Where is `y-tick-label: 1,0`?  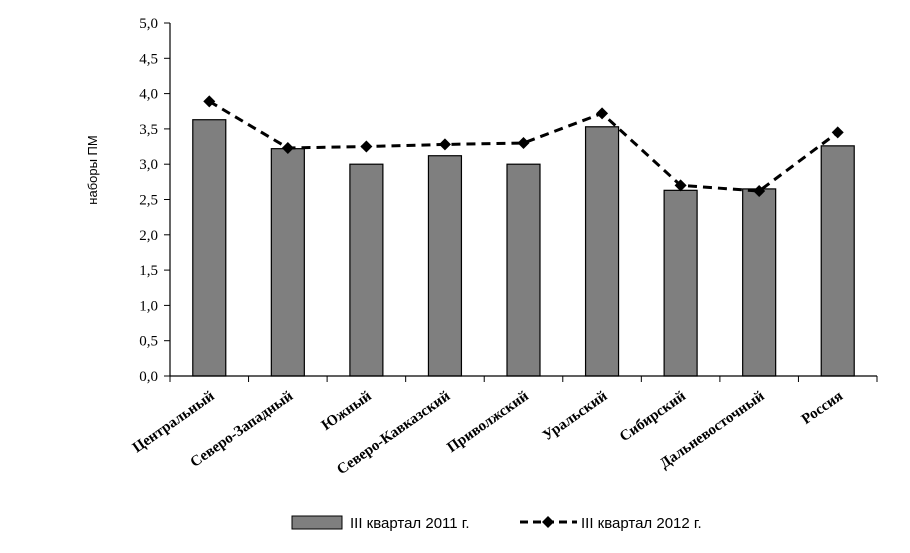
y-tick-label: 1,0 is located at coordinates (148, 306).